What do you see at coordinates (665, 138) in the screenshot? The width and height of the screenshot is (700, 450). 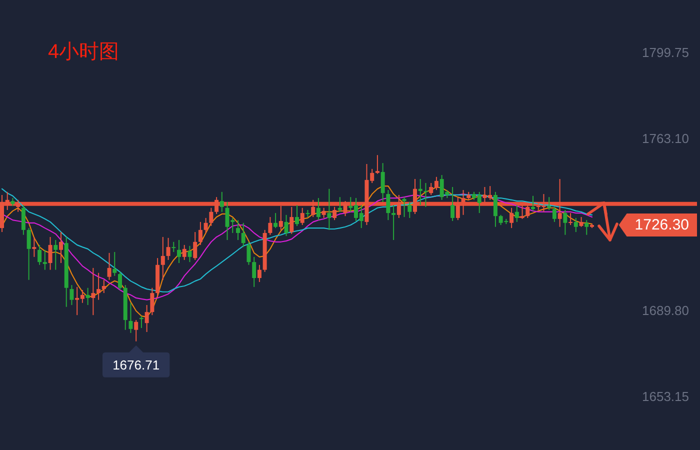 I see `y-tick-label: 1763.10` at bounding box center [665, 138].